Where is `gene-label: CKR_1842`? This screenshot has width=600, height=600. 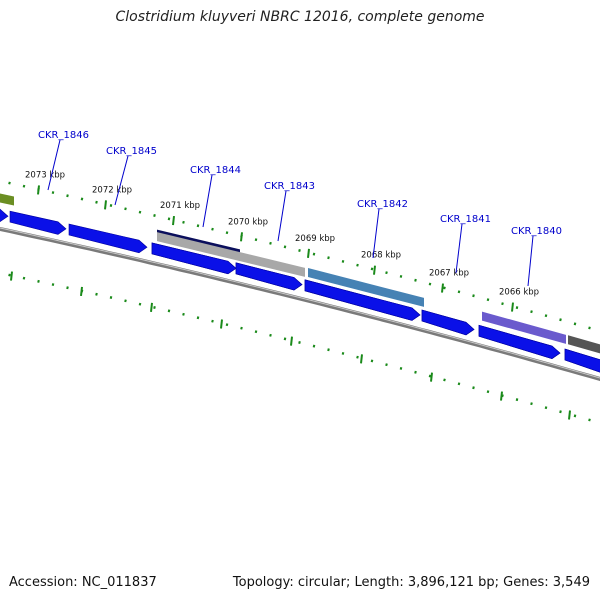 gene-label: CKR_1842 is located at coordinates (382, 204).